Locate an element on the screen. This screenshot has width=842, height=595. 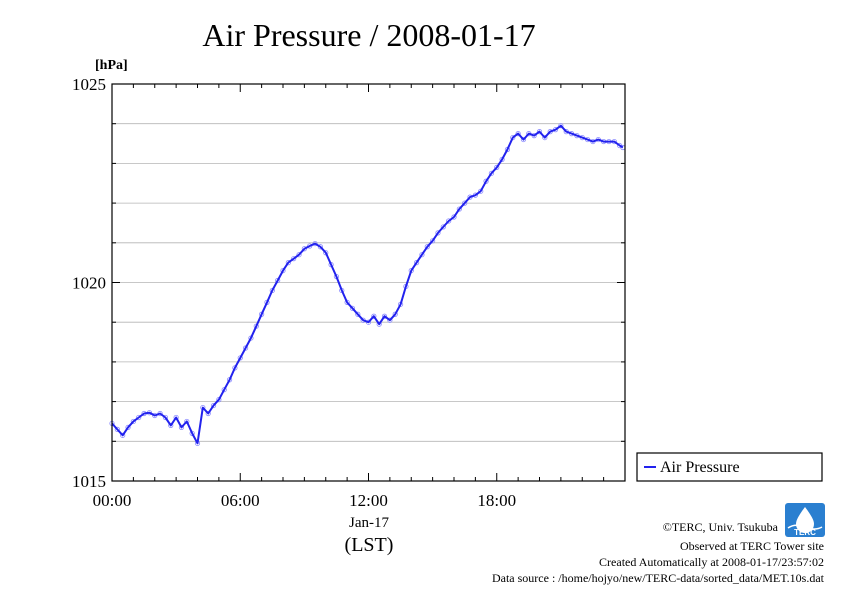
y-axis-unit-label: [hPa] is located at coordinates (111, 65).